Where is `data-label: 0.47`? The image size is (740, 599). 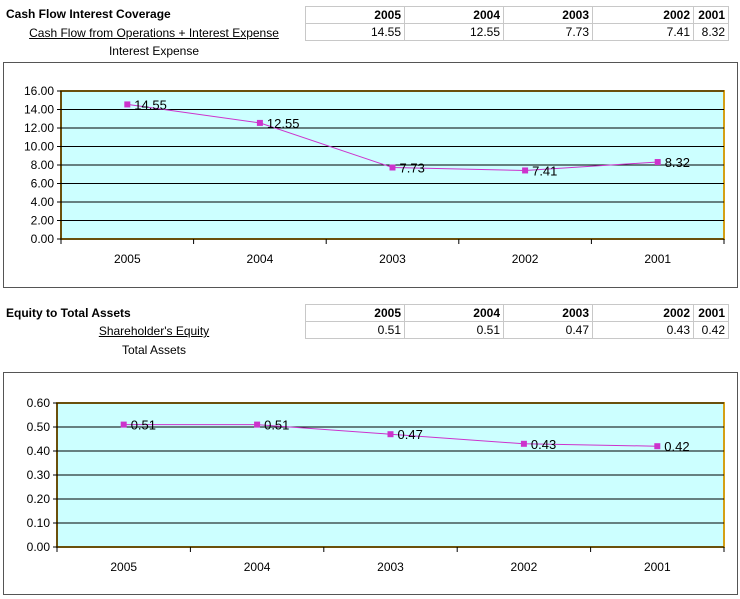
data-label: 0.47 is located at coordinates (410, 434).